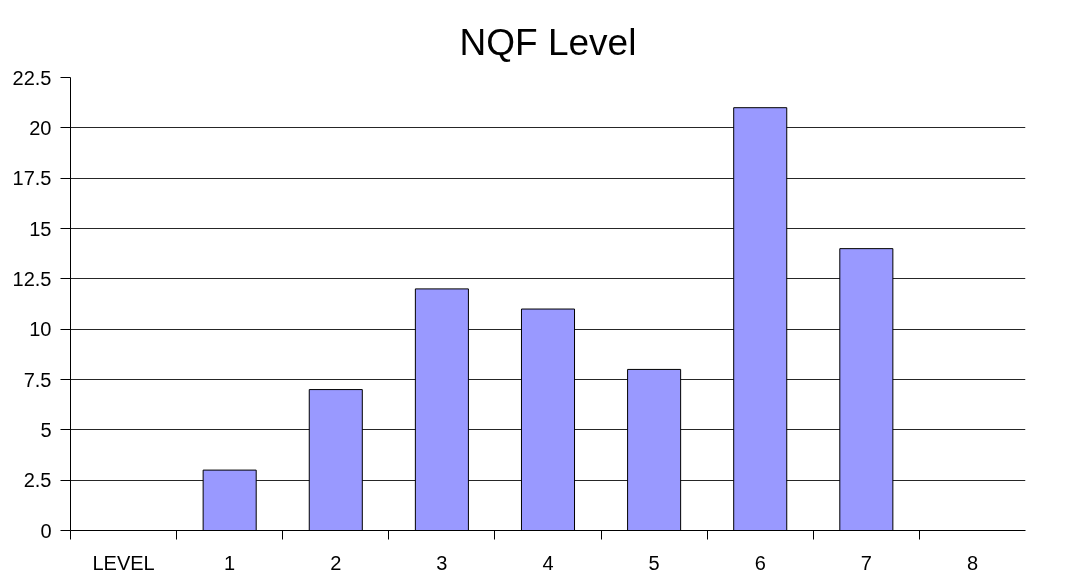  Describe the element at coordinates (46, 429) in the screenshot. I see `y-tick-label: 5` at that location.